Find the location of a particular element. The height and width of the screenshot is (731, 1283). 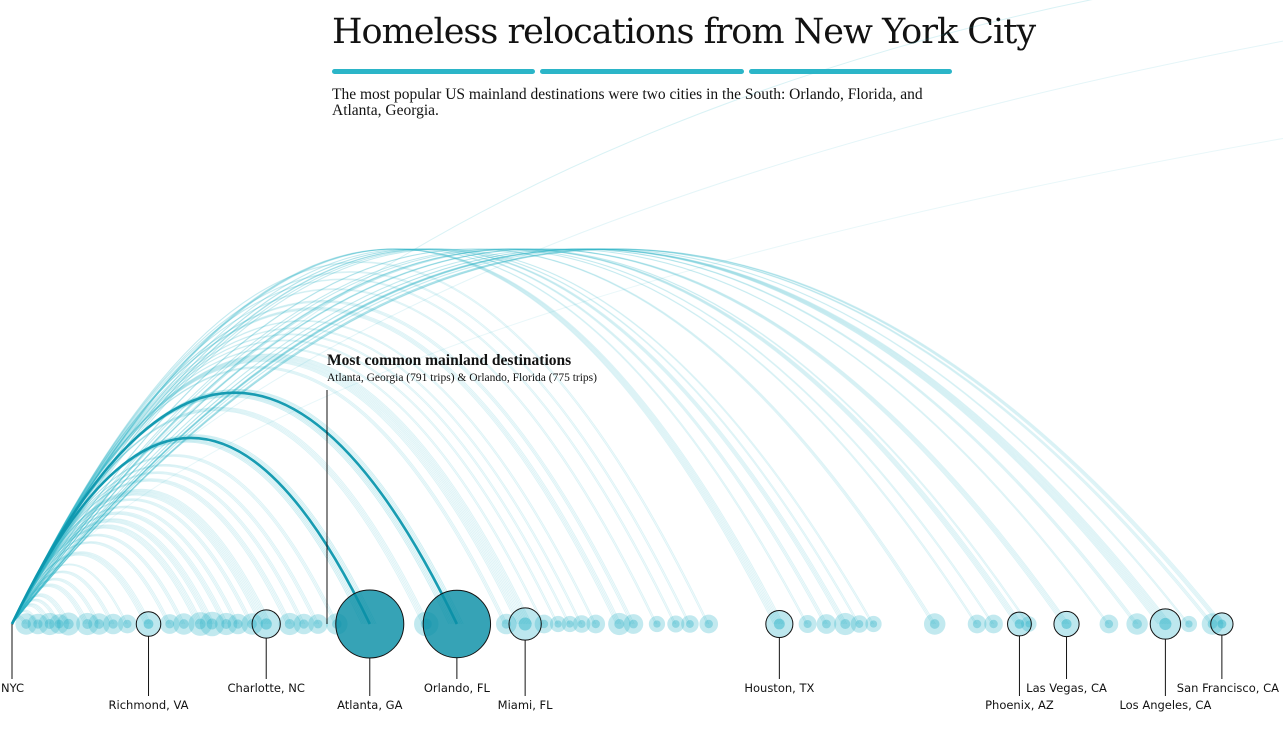

leader-line-layer is located at coordinates (617, 660).